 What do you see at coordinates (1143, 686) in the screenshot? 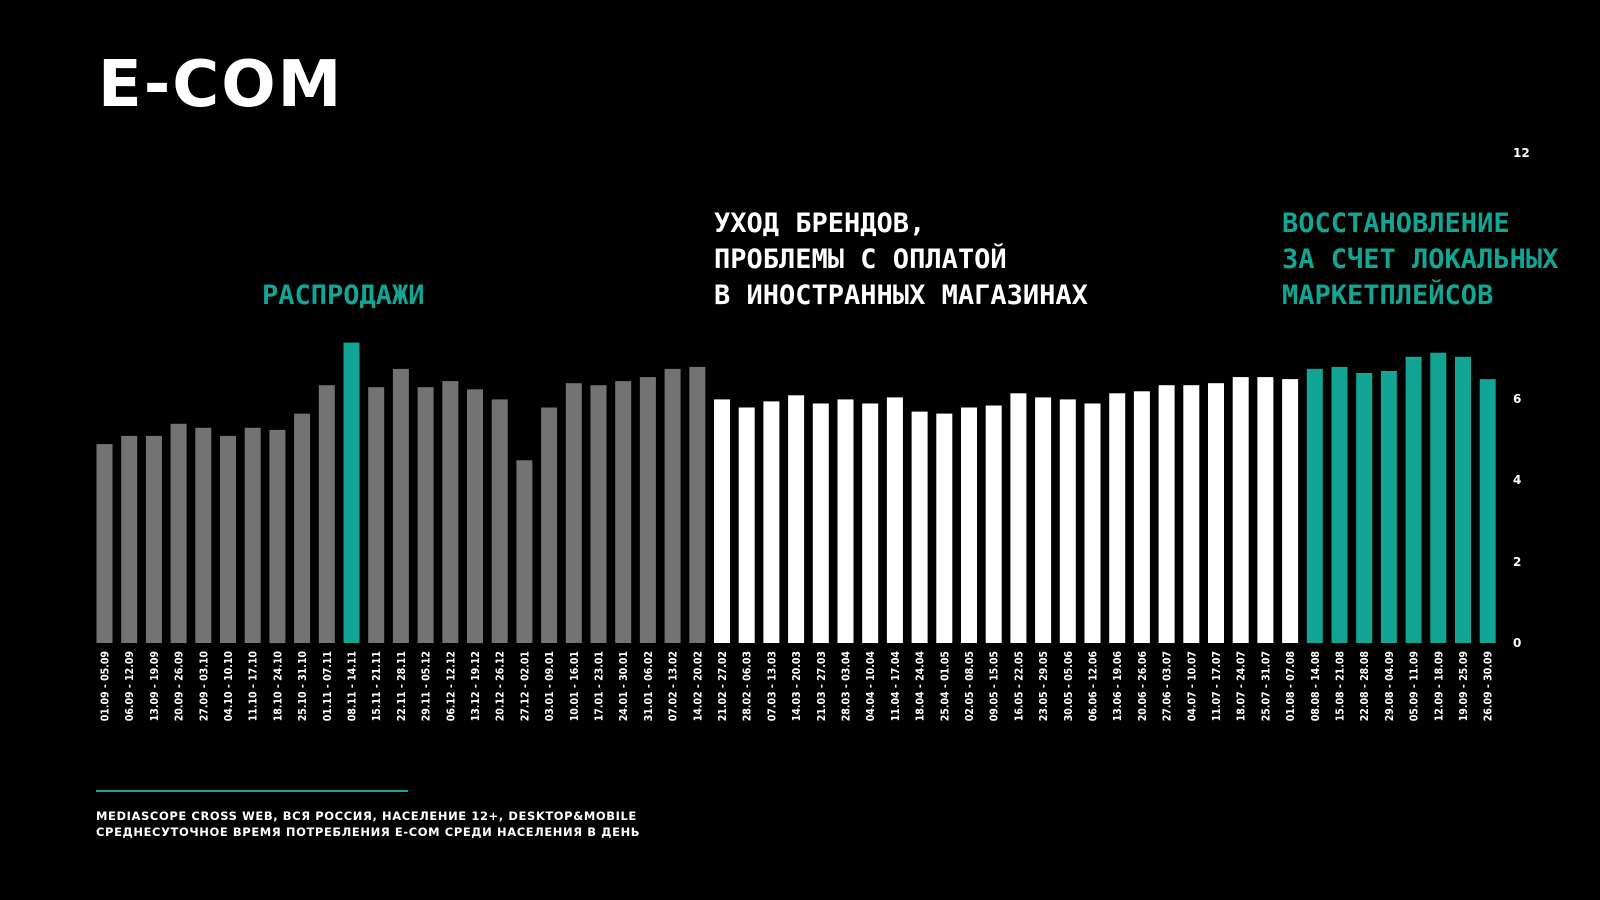
I see `x-tick-label-42: 20.06 - 26.06` at bounding box center [1143, 686].